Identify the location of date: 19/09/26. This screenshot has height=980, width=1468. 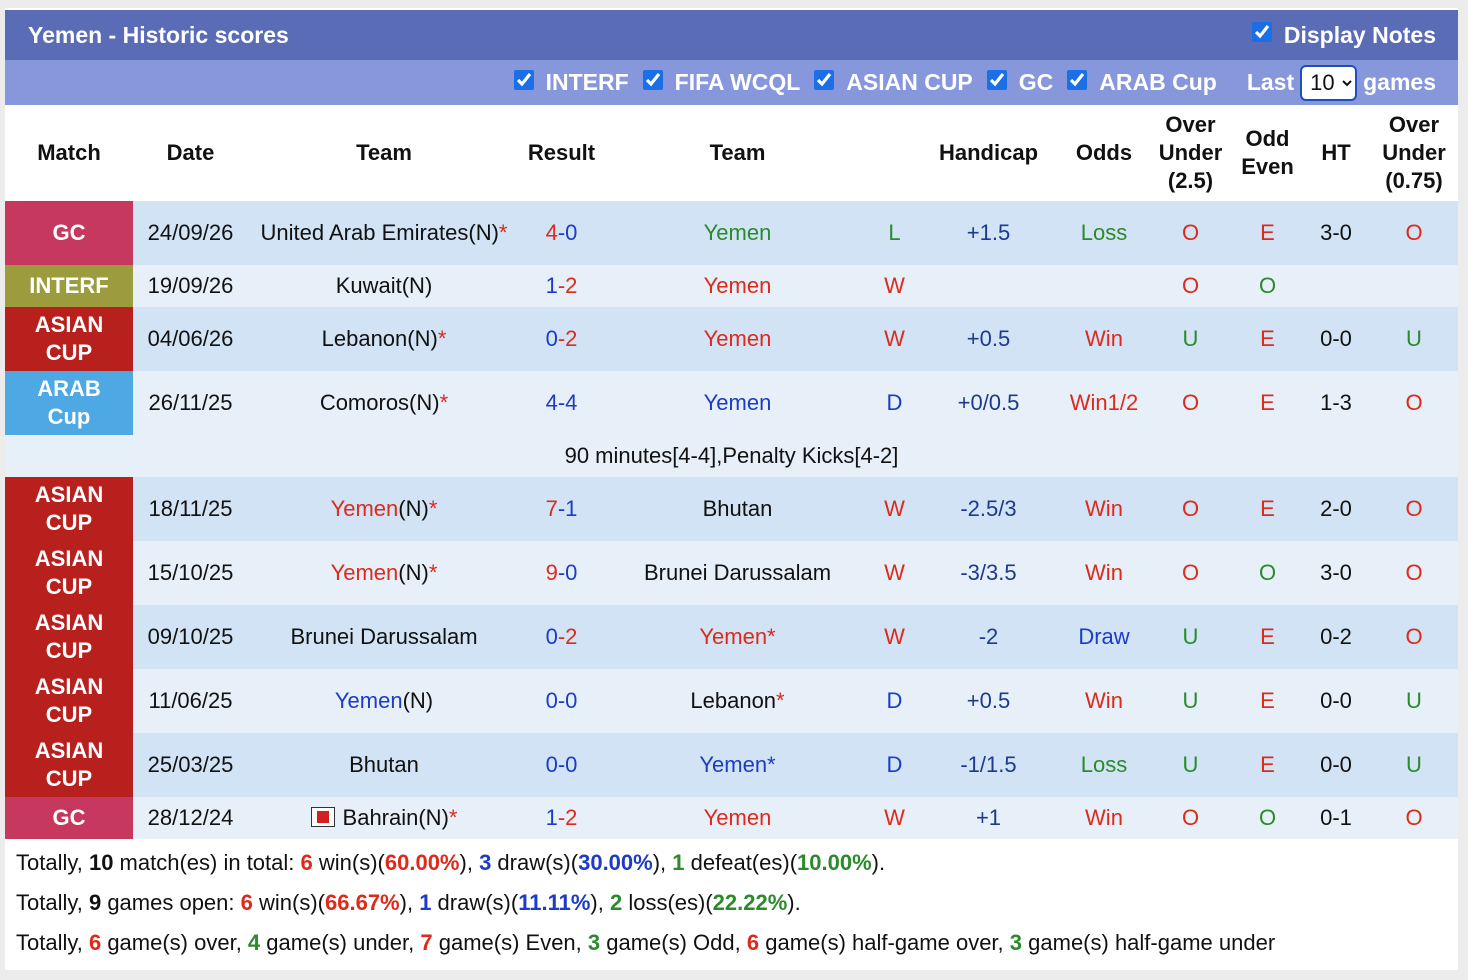
(190, 285).